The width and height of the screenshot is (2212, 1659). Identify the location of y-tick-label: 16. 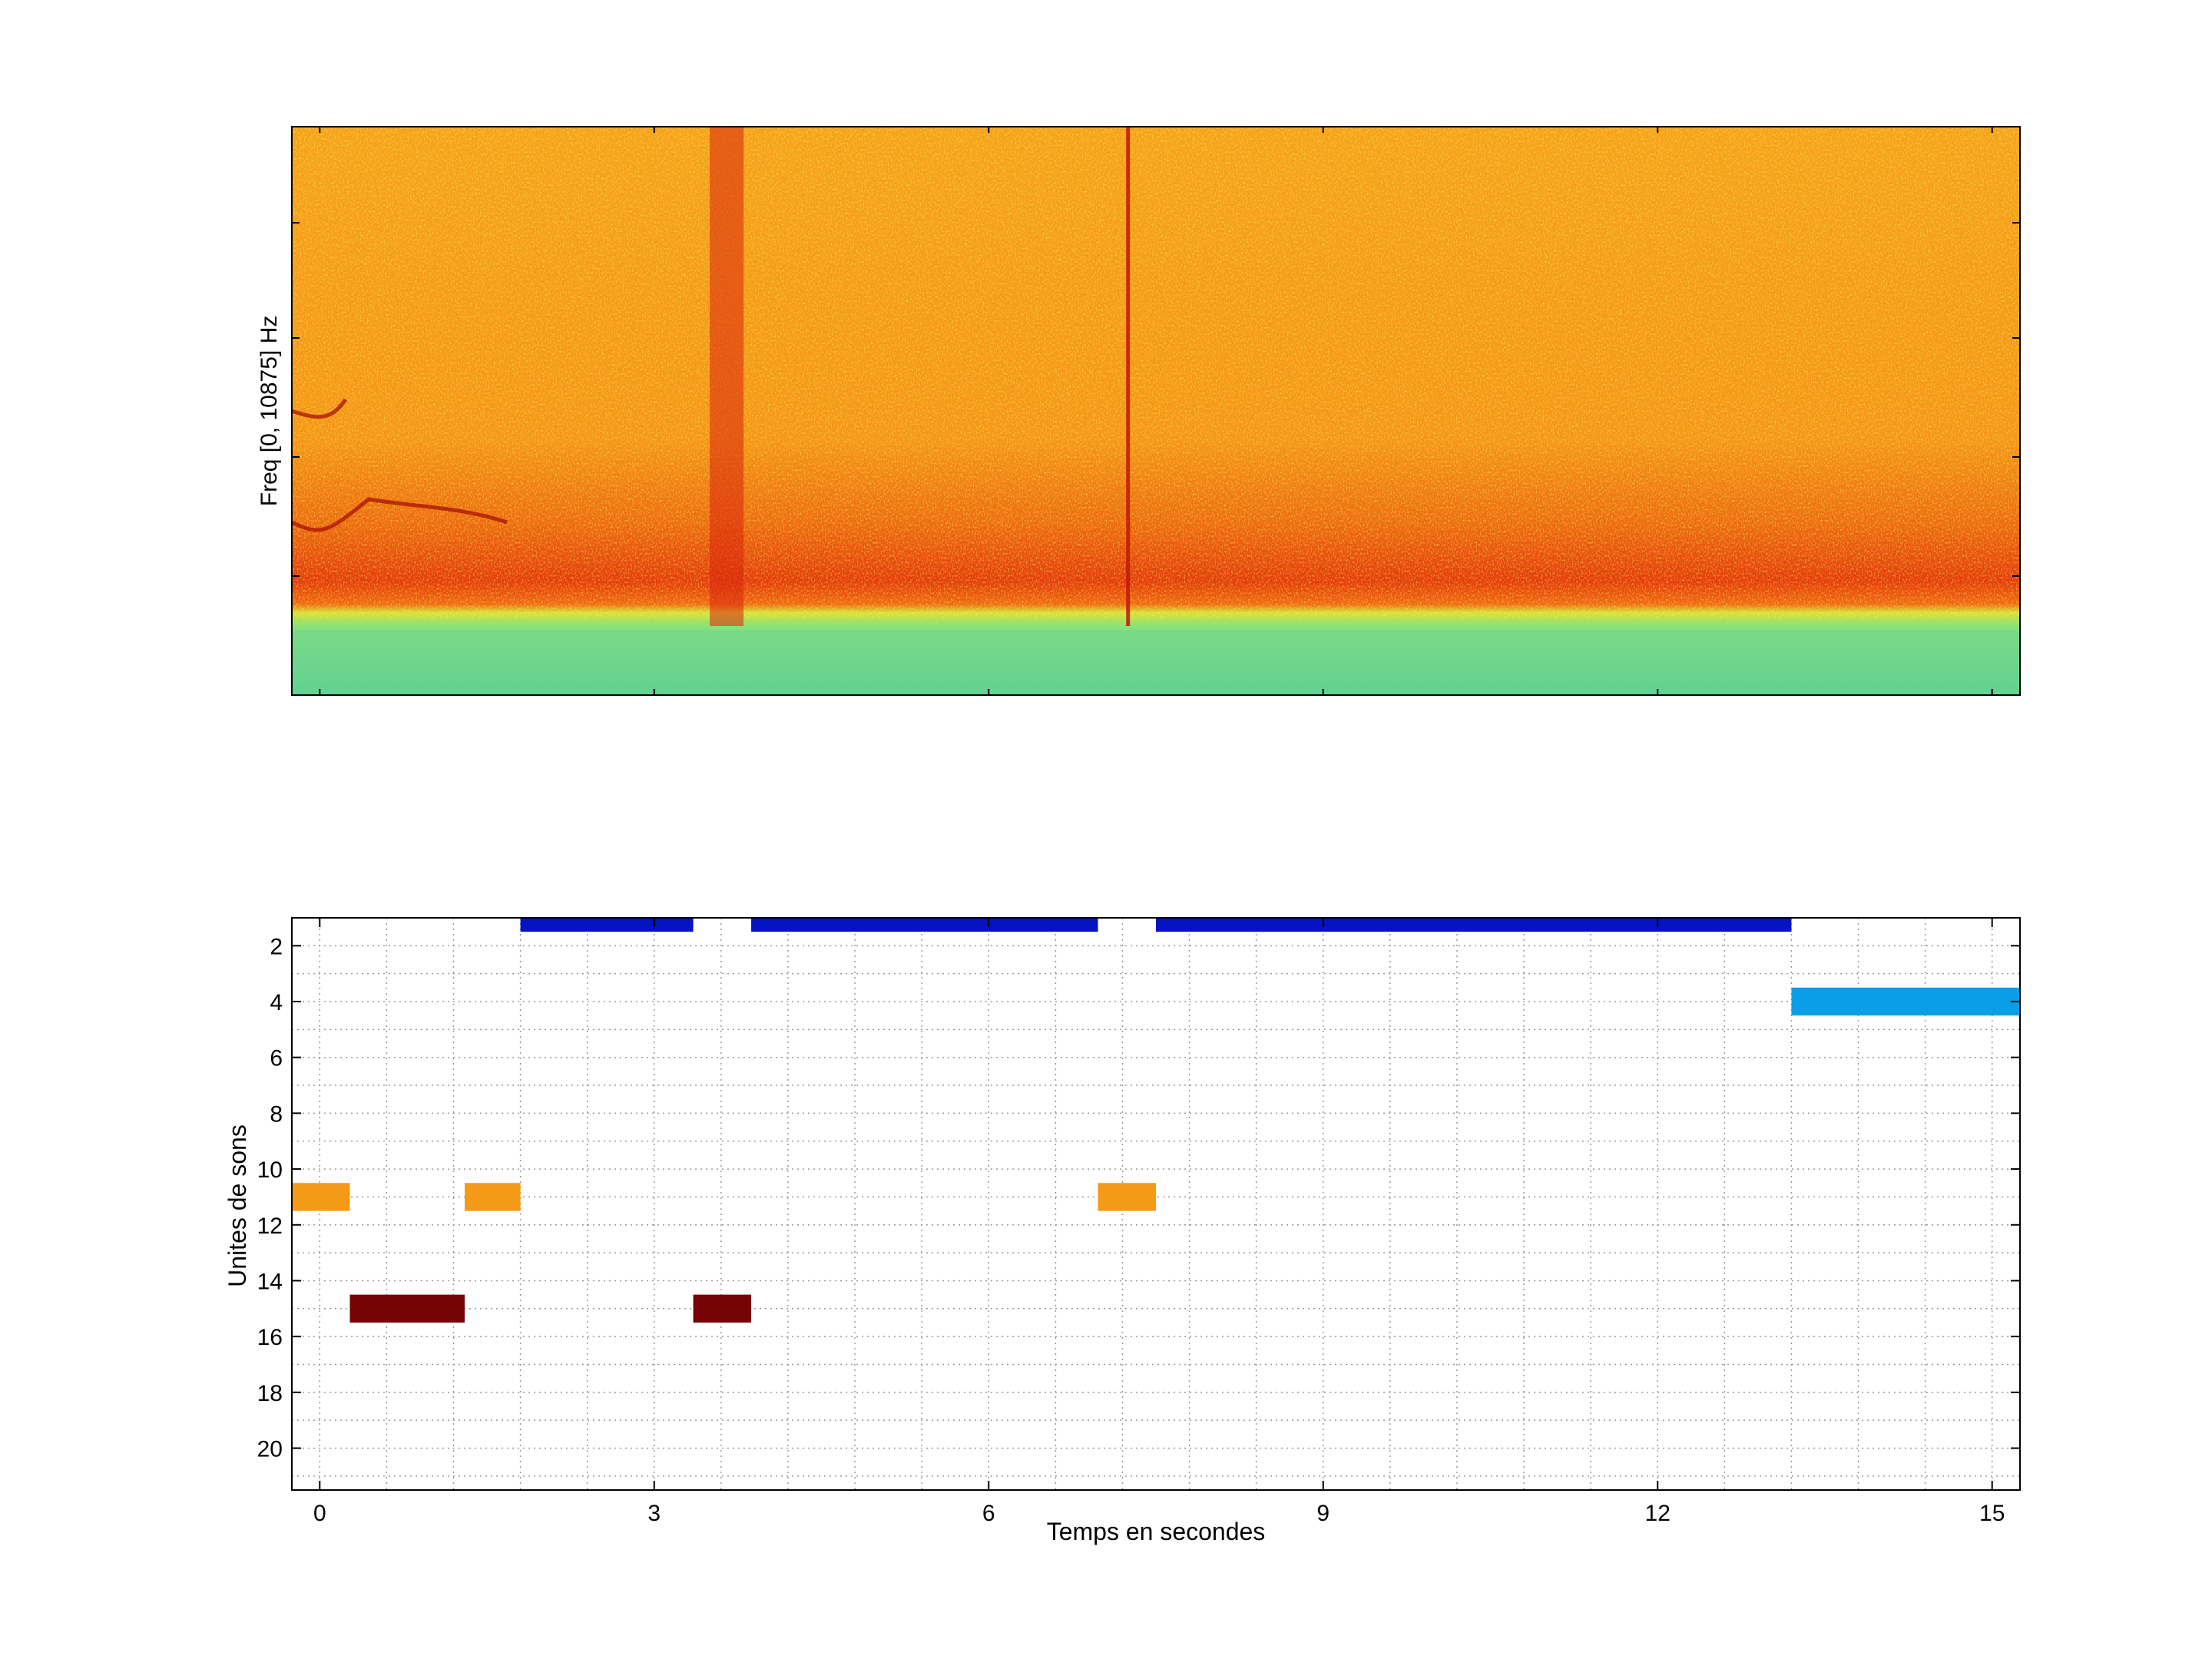
(270, 1337).